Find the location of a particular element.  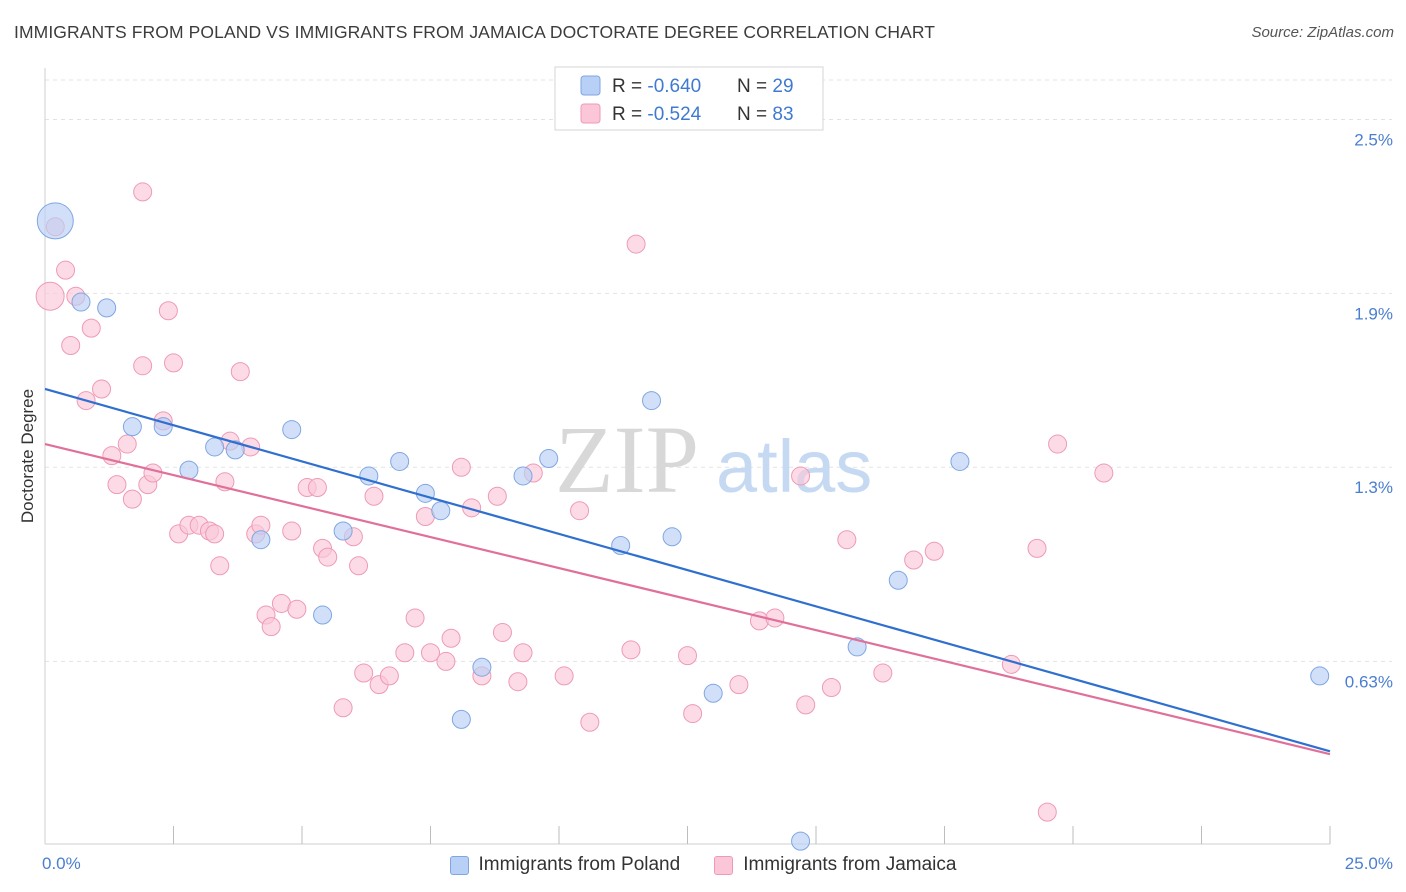

y-tick-label-0: 0.63% is located at coordinates (1369, 681).